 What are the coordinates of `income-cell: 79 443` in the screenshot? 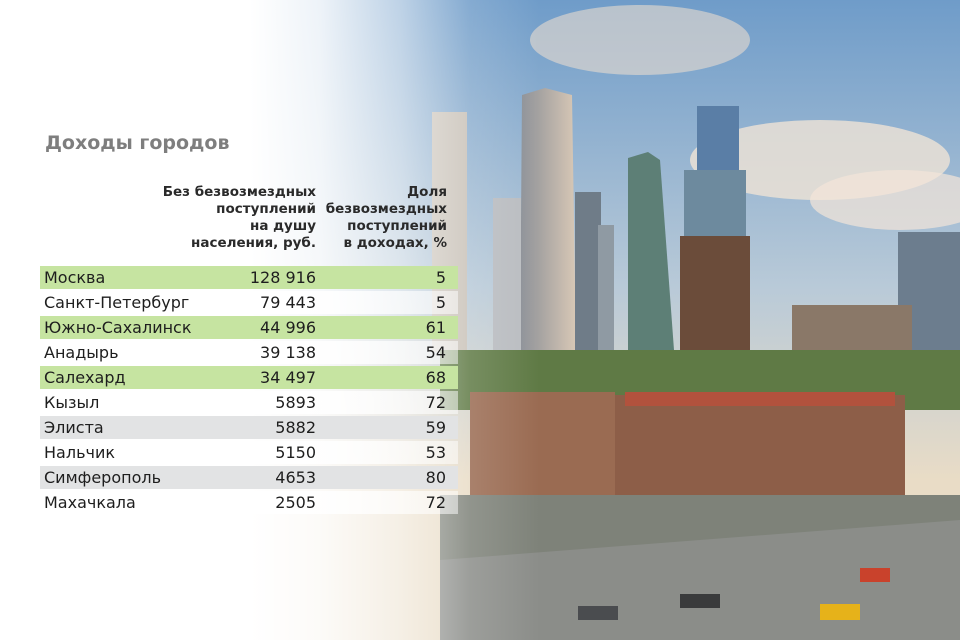 It's located at (288, 302).